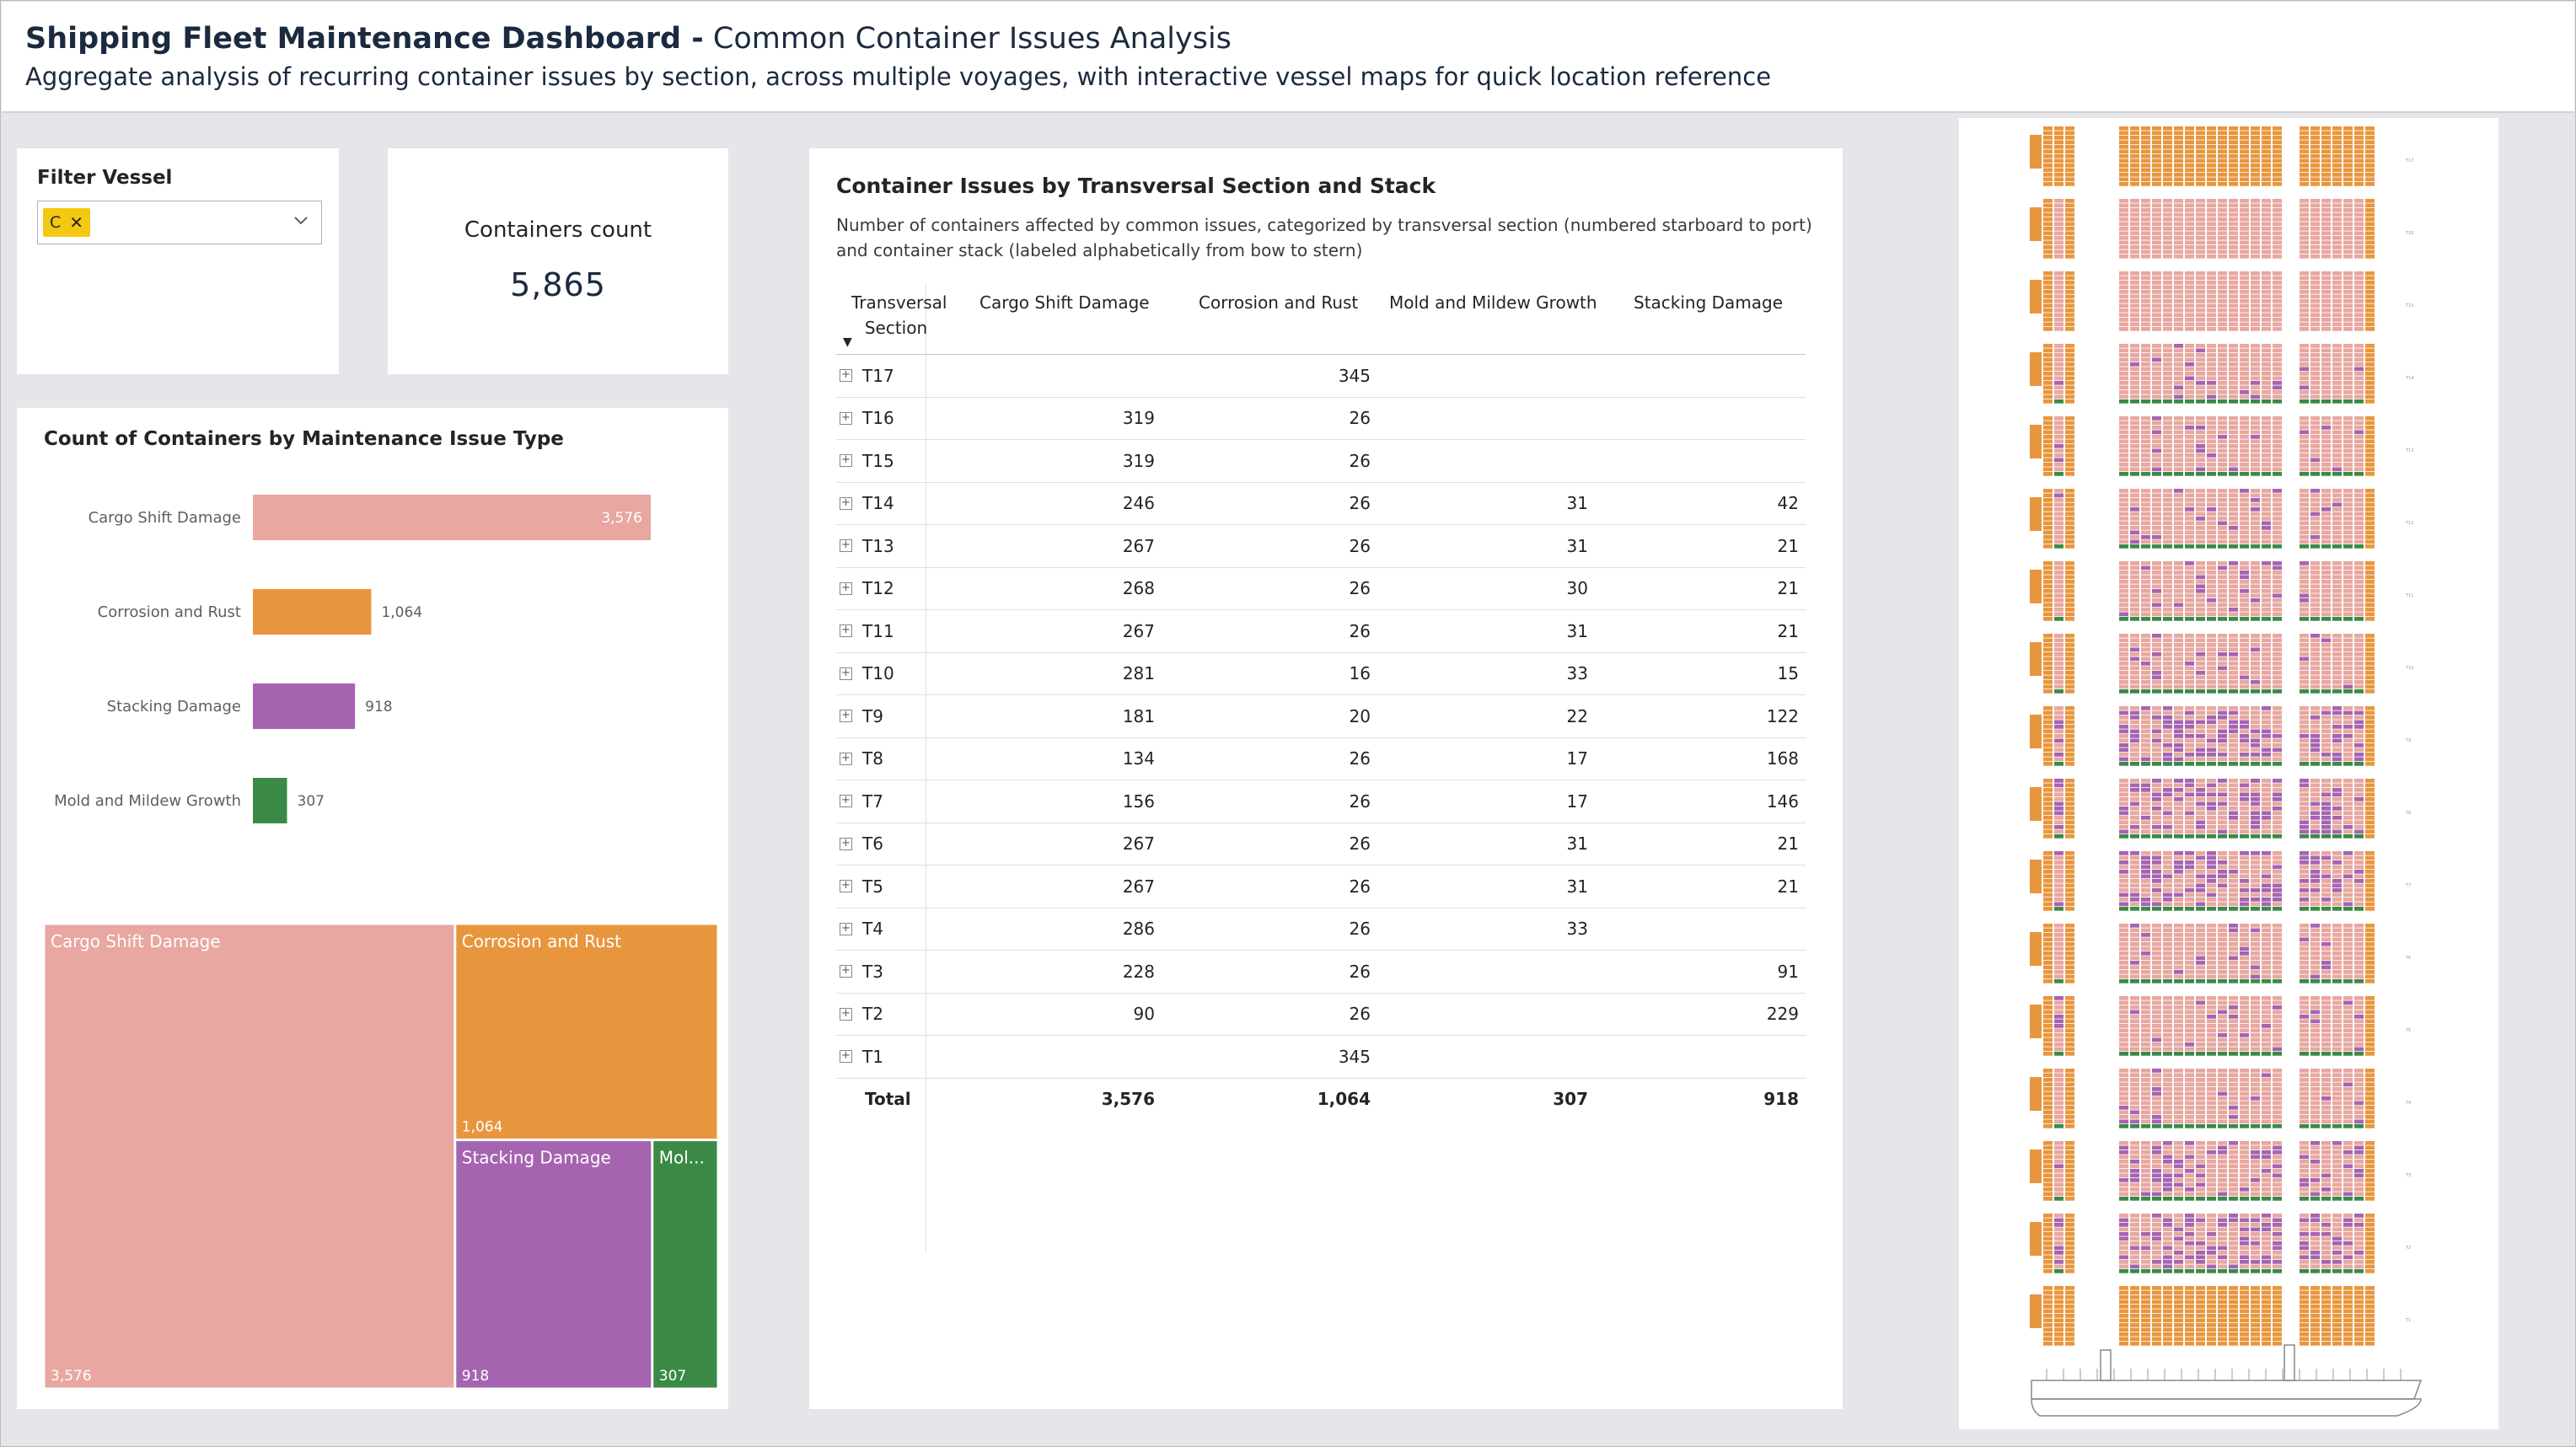 The height and width of the screenshot is (1447, 2576). What do you see at coordinates (2221, 446) in the screenshot?
I see `vessel-bay: T13` at bounding box center [2221, 446].